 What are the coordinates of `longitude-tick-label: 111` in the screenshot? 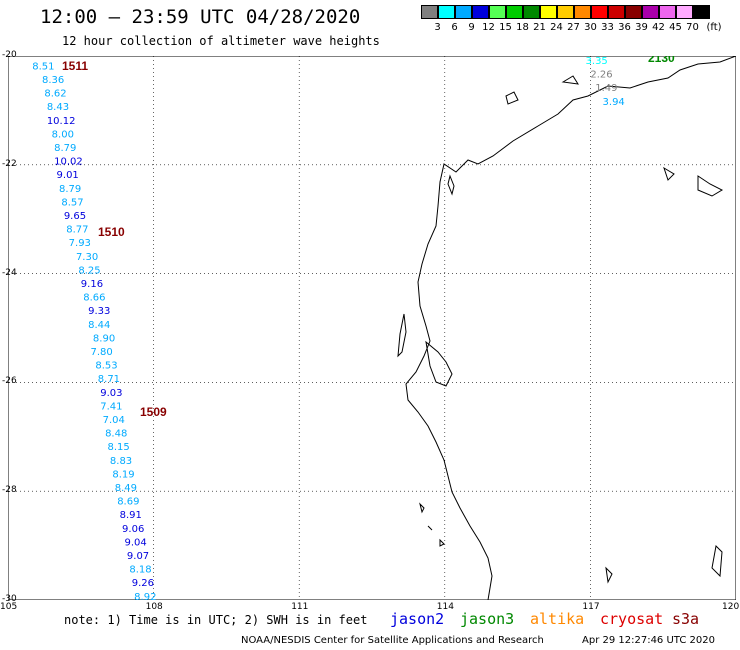 It's located at (300, 607).